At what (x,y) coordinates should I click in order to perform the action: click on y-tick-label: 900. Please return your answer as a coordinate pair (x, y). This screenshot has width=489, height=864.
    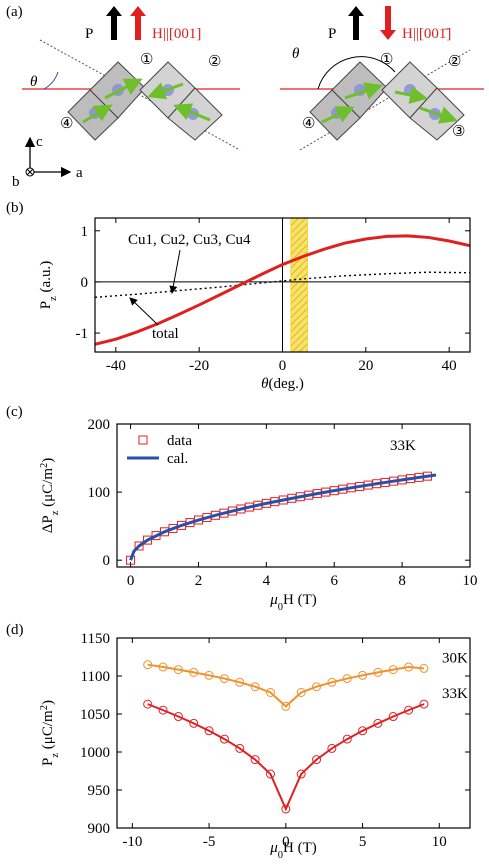
    Looking at the image, I should click on (99, 829).